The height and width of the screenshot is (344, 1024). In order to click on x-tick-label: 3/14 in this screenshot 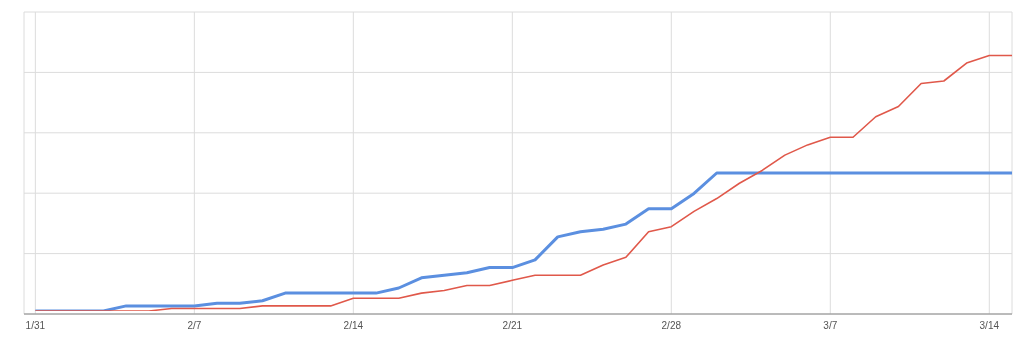, I will do `click(989, 326)`.